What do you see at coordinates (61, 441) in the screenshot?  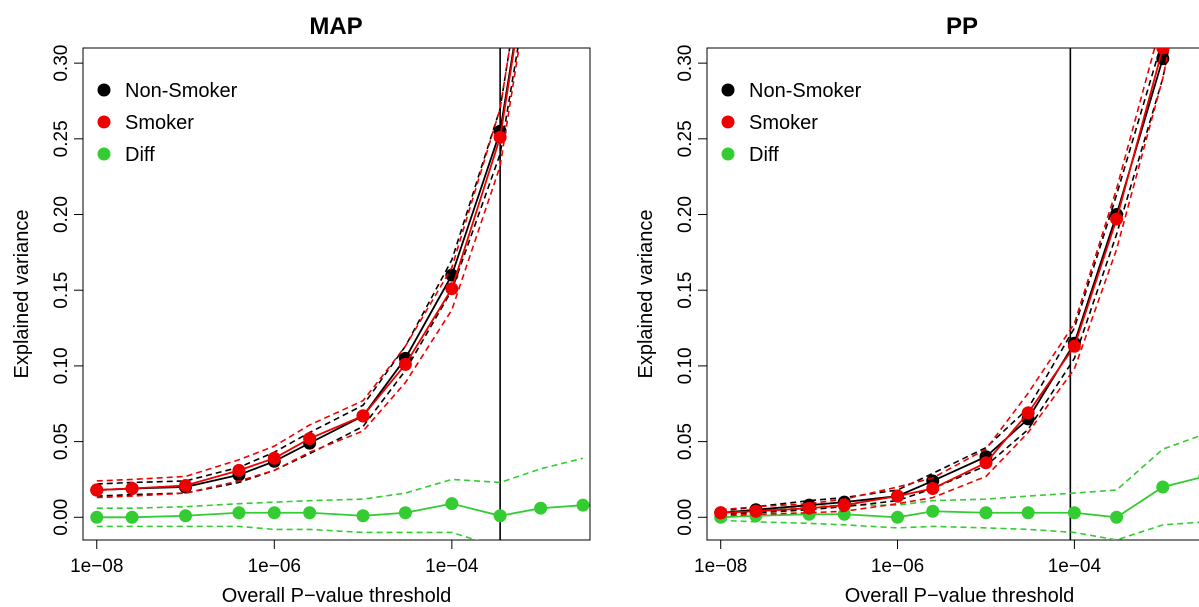 I see `y-tick-label: 0.05` at bounding box center [61, 441].